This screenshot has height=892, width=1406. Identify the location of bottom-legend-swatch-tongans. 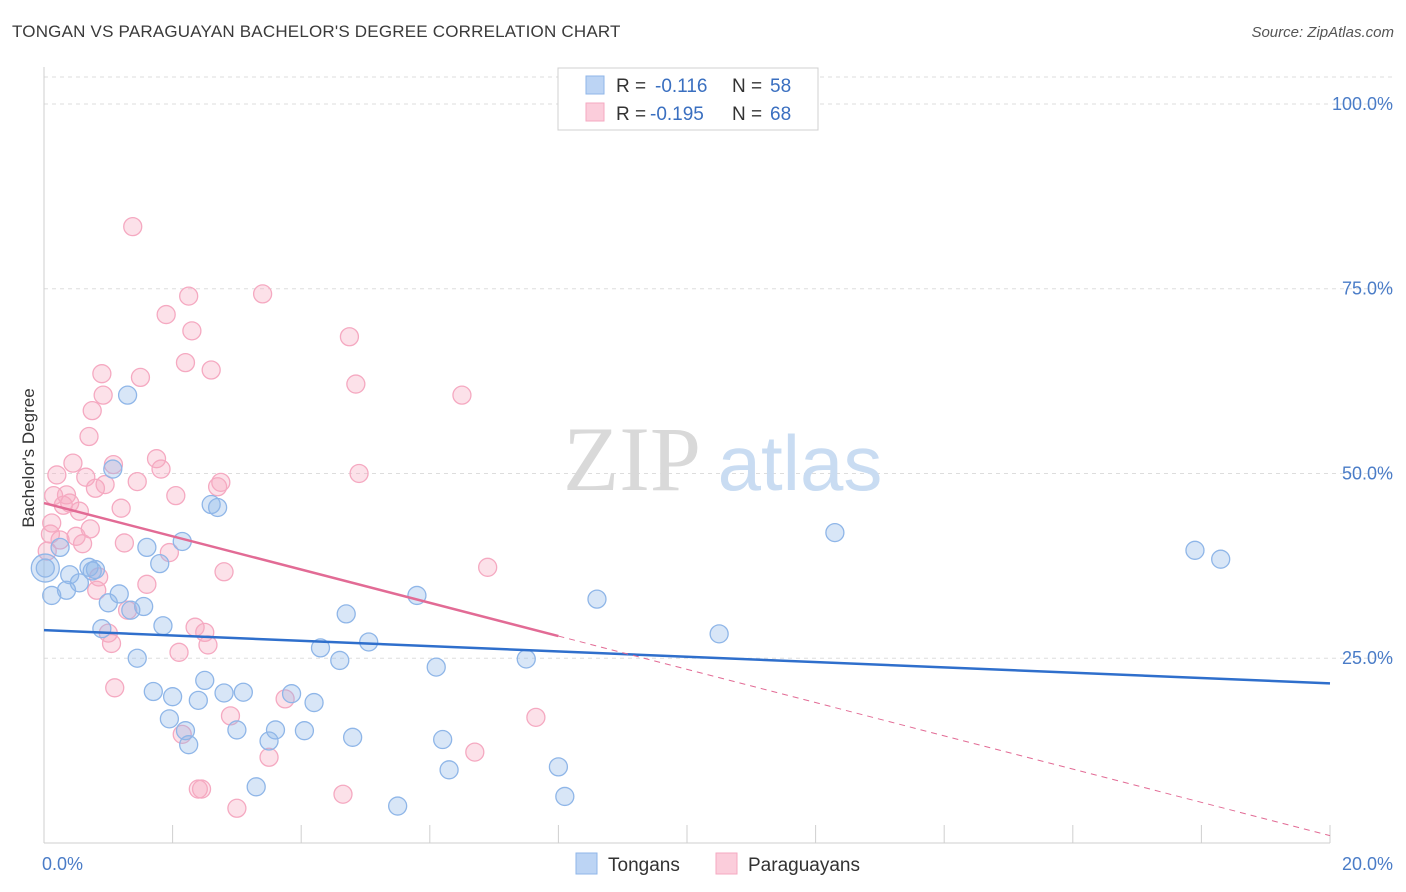
(586, 863).